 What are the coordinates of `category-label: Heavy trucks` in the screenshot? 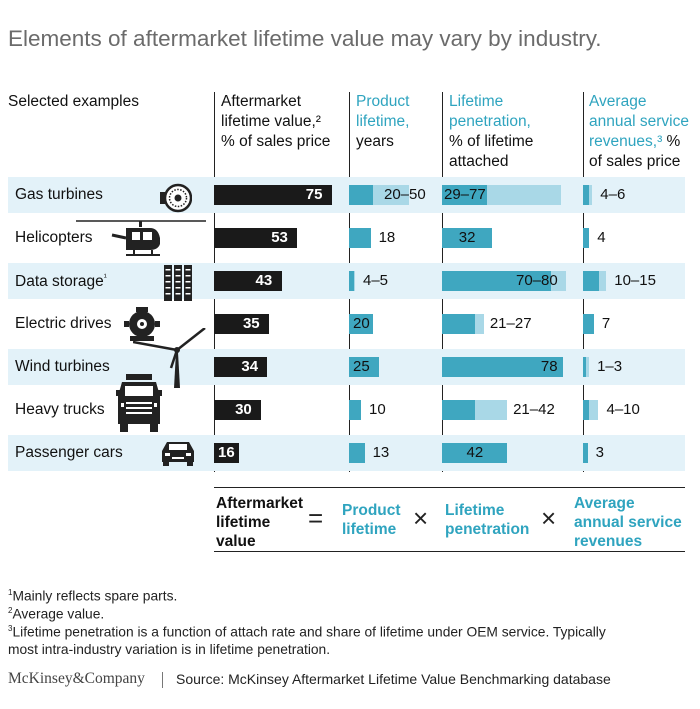 It's located at (60, 410).